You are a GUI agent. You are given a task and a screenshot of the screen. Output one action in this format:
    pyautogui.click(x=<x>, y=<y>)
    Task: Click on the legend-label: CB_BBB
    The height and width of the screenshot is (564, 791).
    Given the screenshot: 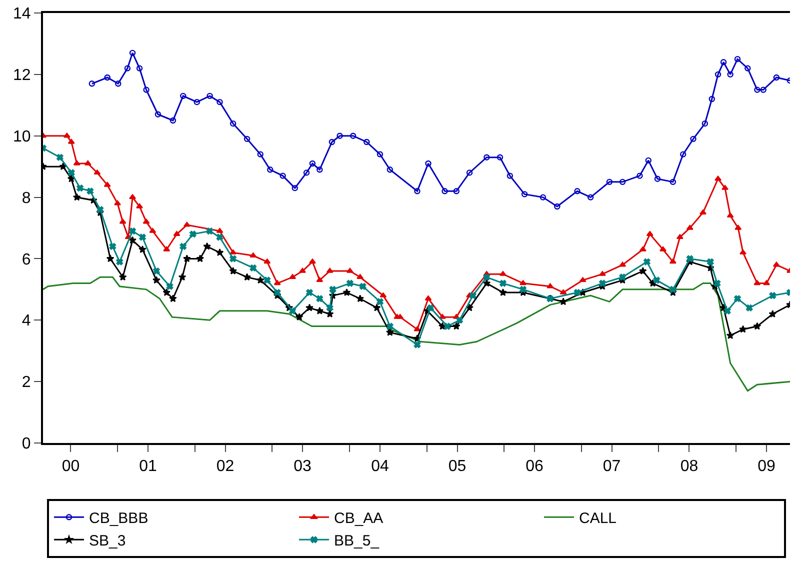 What is the action you would take?
    pyautogui.click(x=118, y=518)
    